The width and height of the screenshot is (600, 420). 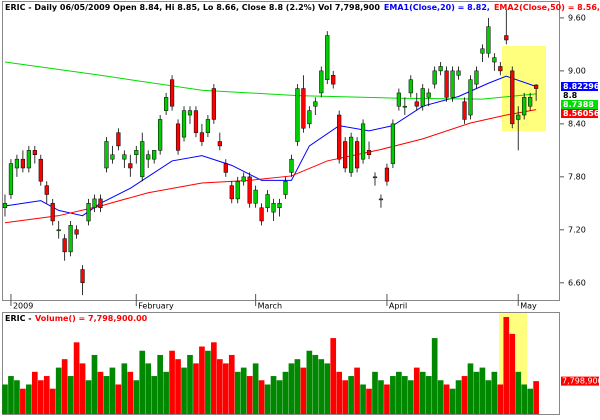 I want to click on end-label: 8.56056, so click(x=581, y=113).